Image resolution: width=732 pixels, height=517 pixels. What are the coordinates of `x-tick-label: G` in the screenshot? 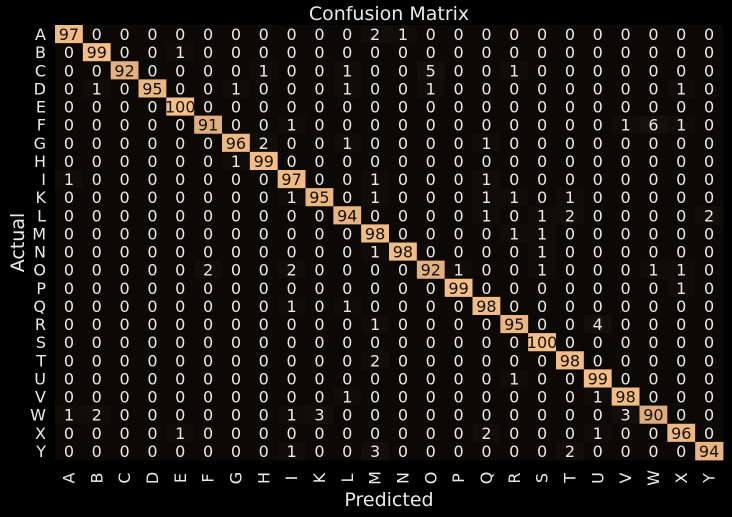 It's located at (235, 478).